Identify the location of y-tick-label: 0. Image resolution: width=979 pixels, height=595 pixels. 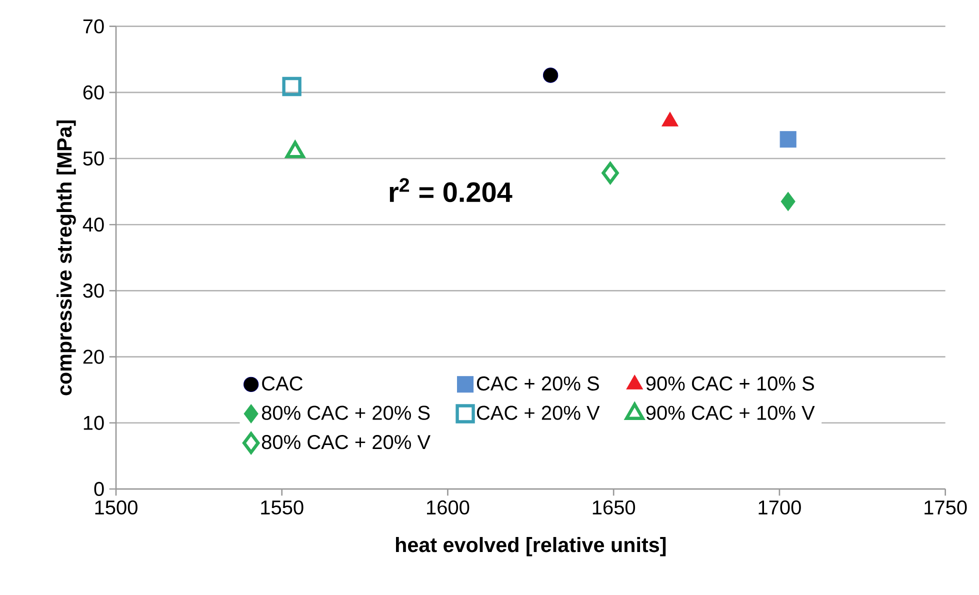
(99, 489).